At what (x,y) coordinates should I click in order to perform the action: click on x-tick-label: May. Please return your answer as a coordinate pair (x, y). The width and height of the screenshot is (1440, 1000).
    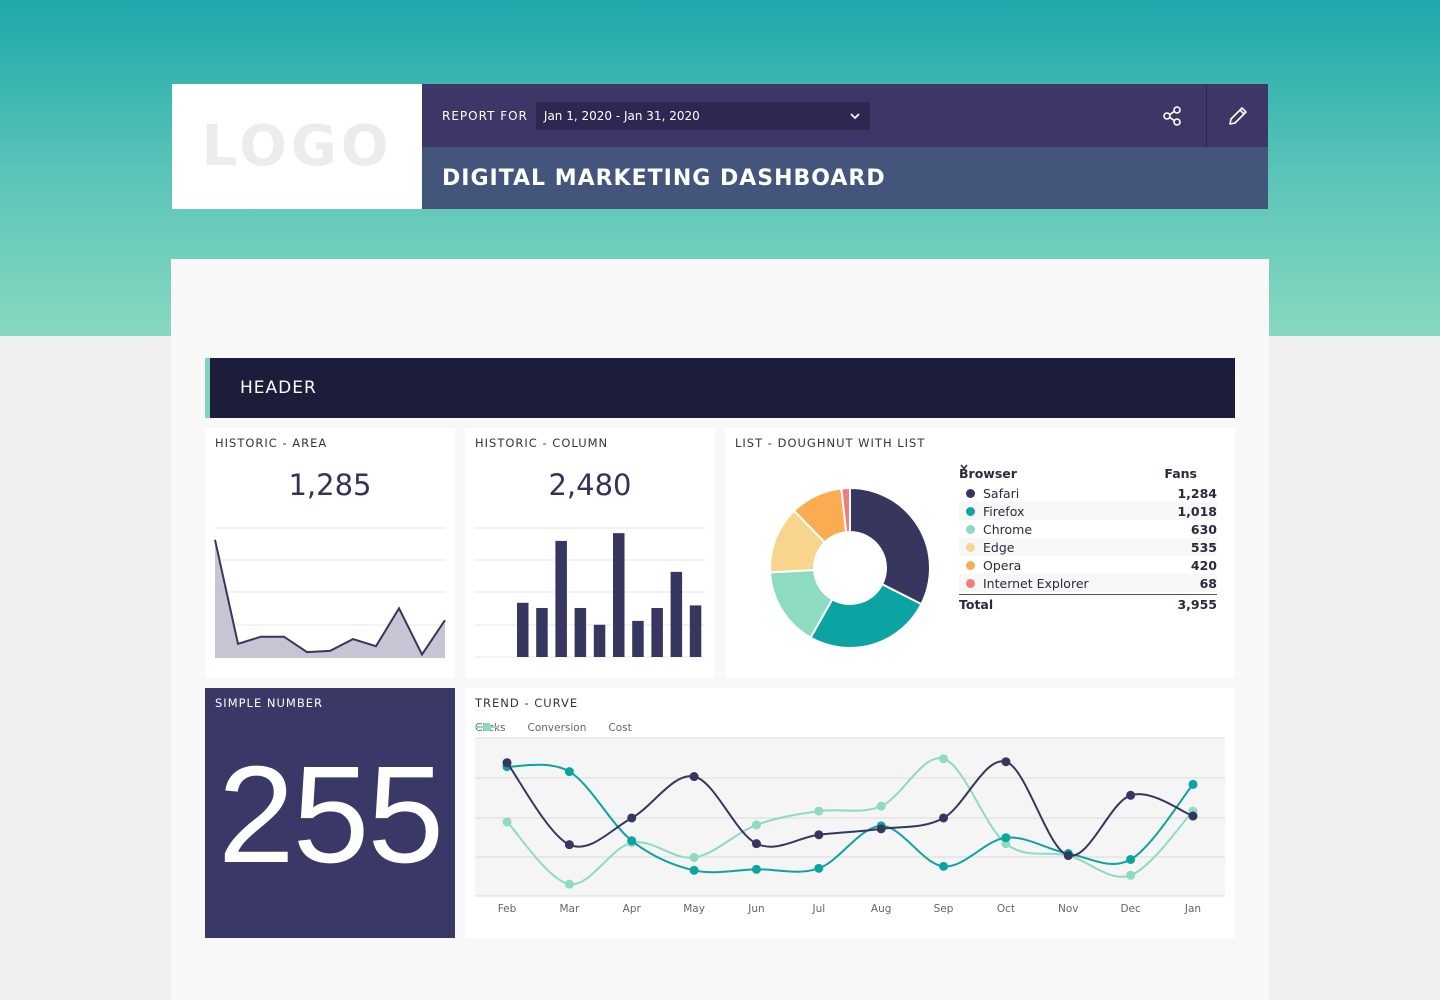
    Looking at the image, I should click on (694, 909).